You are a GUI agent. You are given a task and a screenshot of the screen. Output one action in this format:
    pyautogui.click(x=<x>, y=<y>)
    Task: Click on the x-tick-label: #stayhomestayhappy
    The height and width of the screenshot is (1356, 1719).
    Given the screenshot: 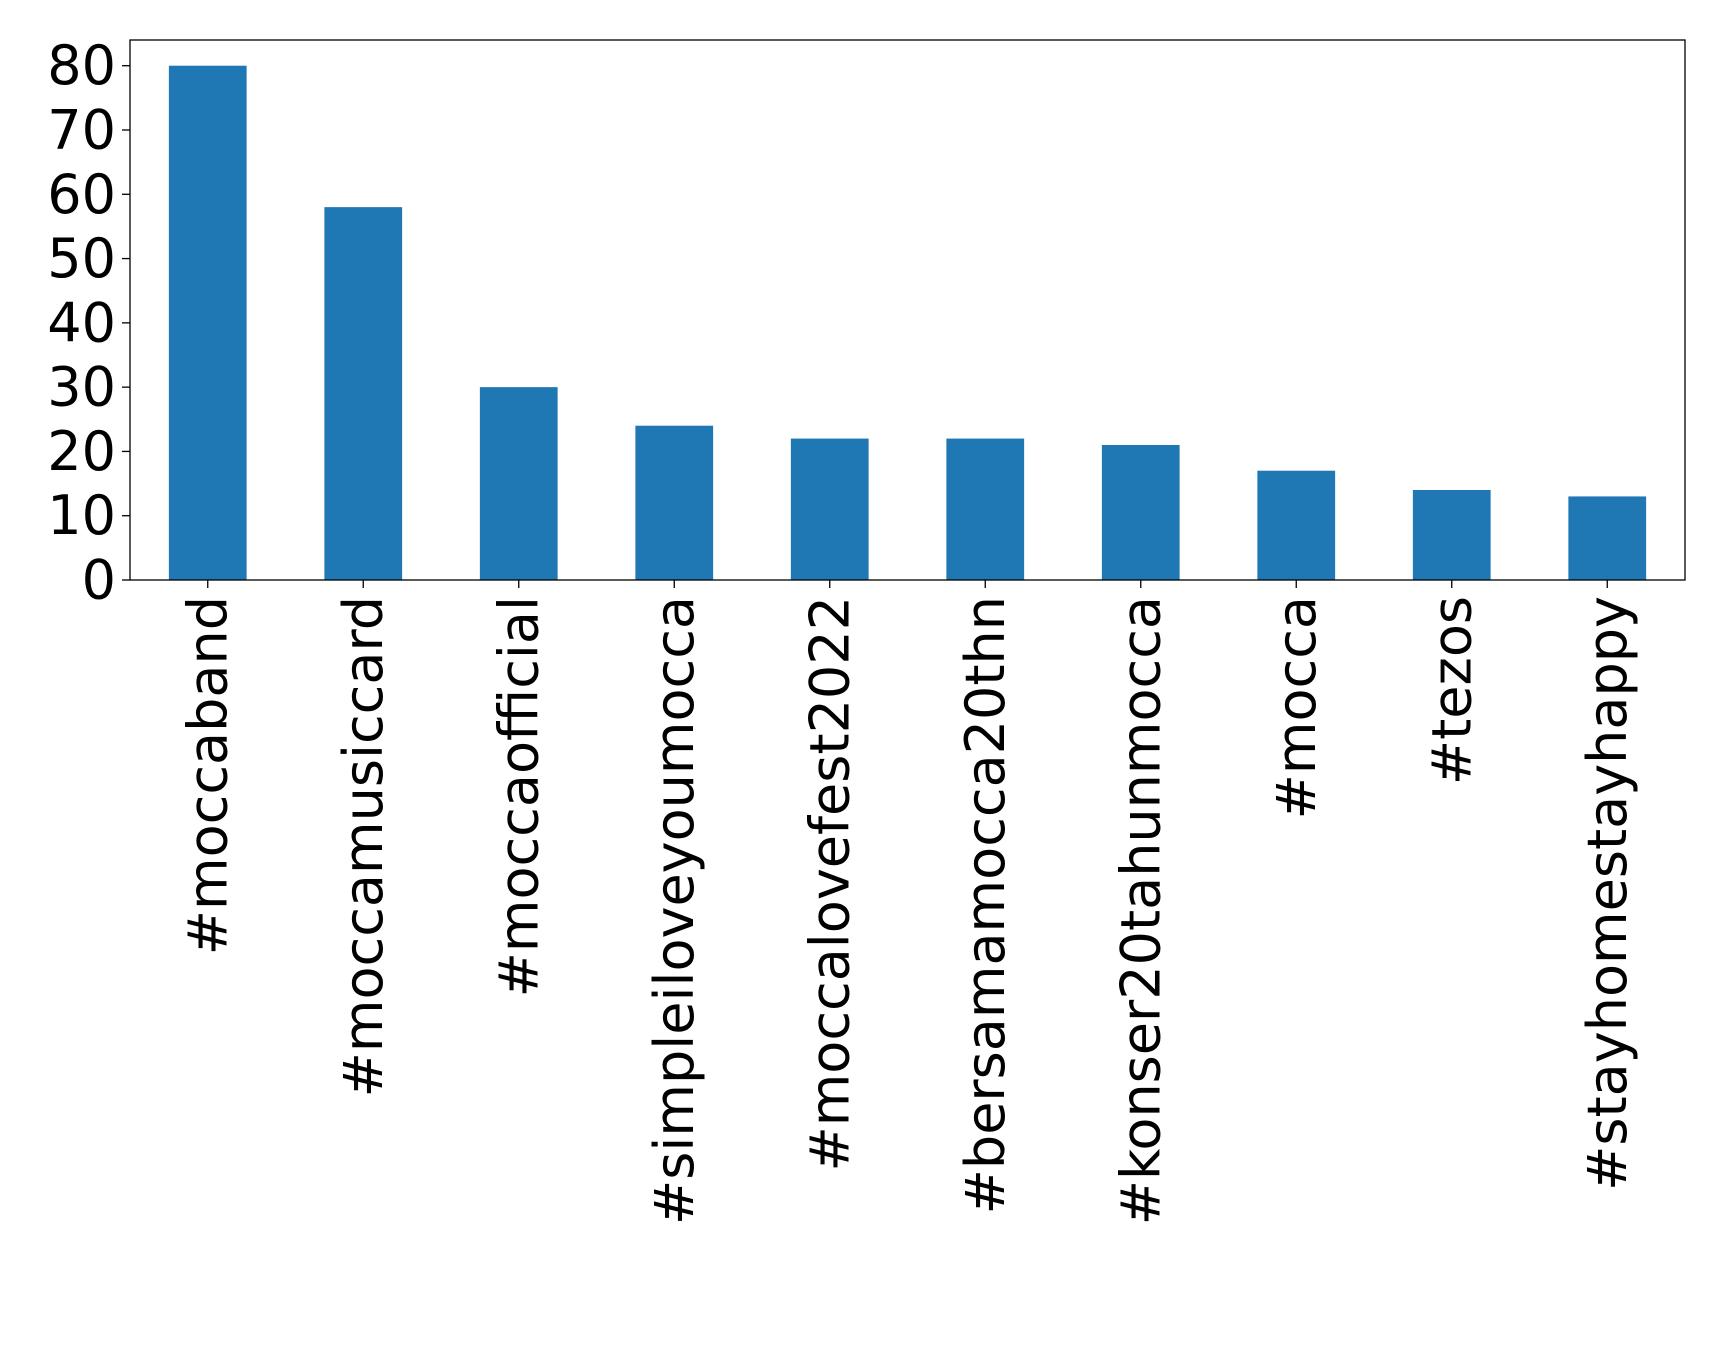 What is the action you would take?
    pyautogui.click(x=1607, y=893)
    